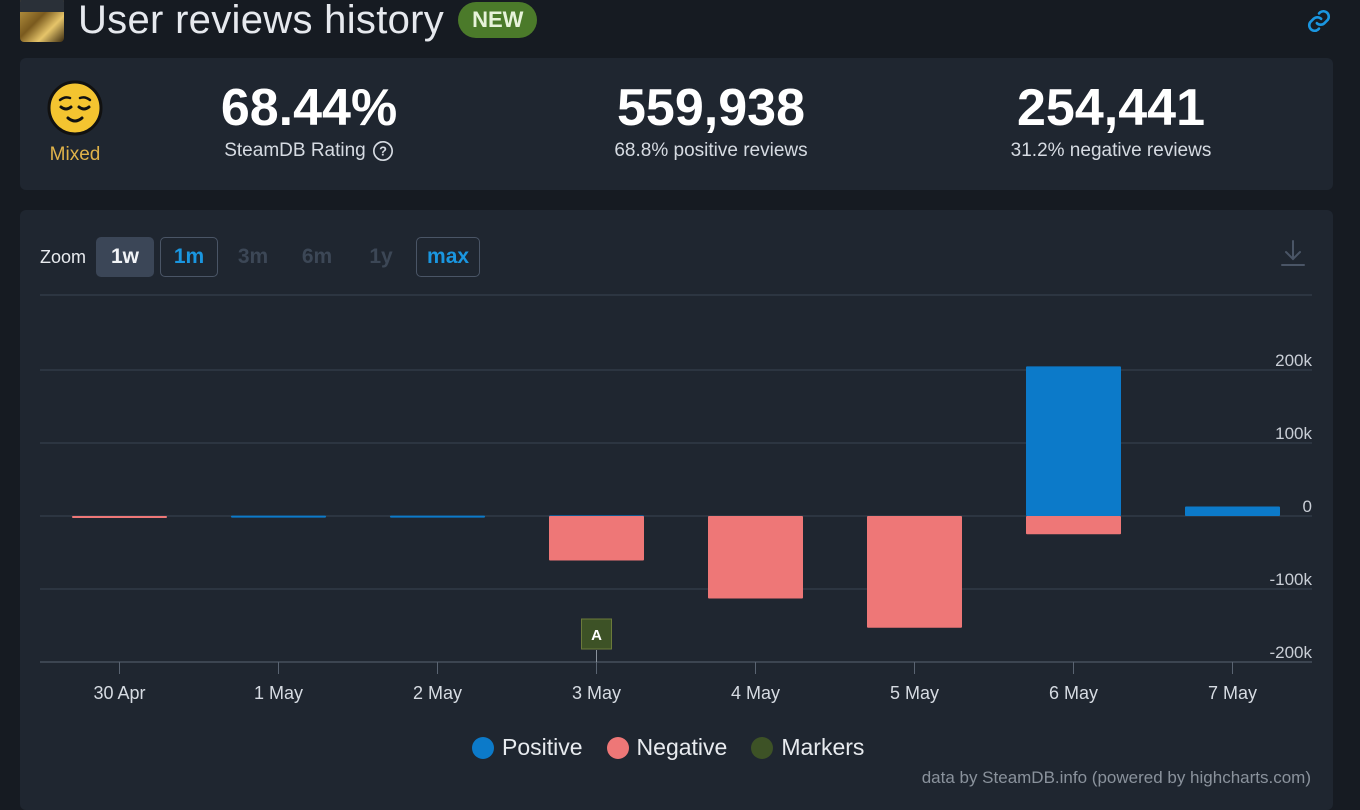 The width and height of the screenshot is (1360, 810). What do you see at coordinates (317, 257) in the screenshot?
I see `zoom-6m-button: 6m` at bounding box center [317, 257].